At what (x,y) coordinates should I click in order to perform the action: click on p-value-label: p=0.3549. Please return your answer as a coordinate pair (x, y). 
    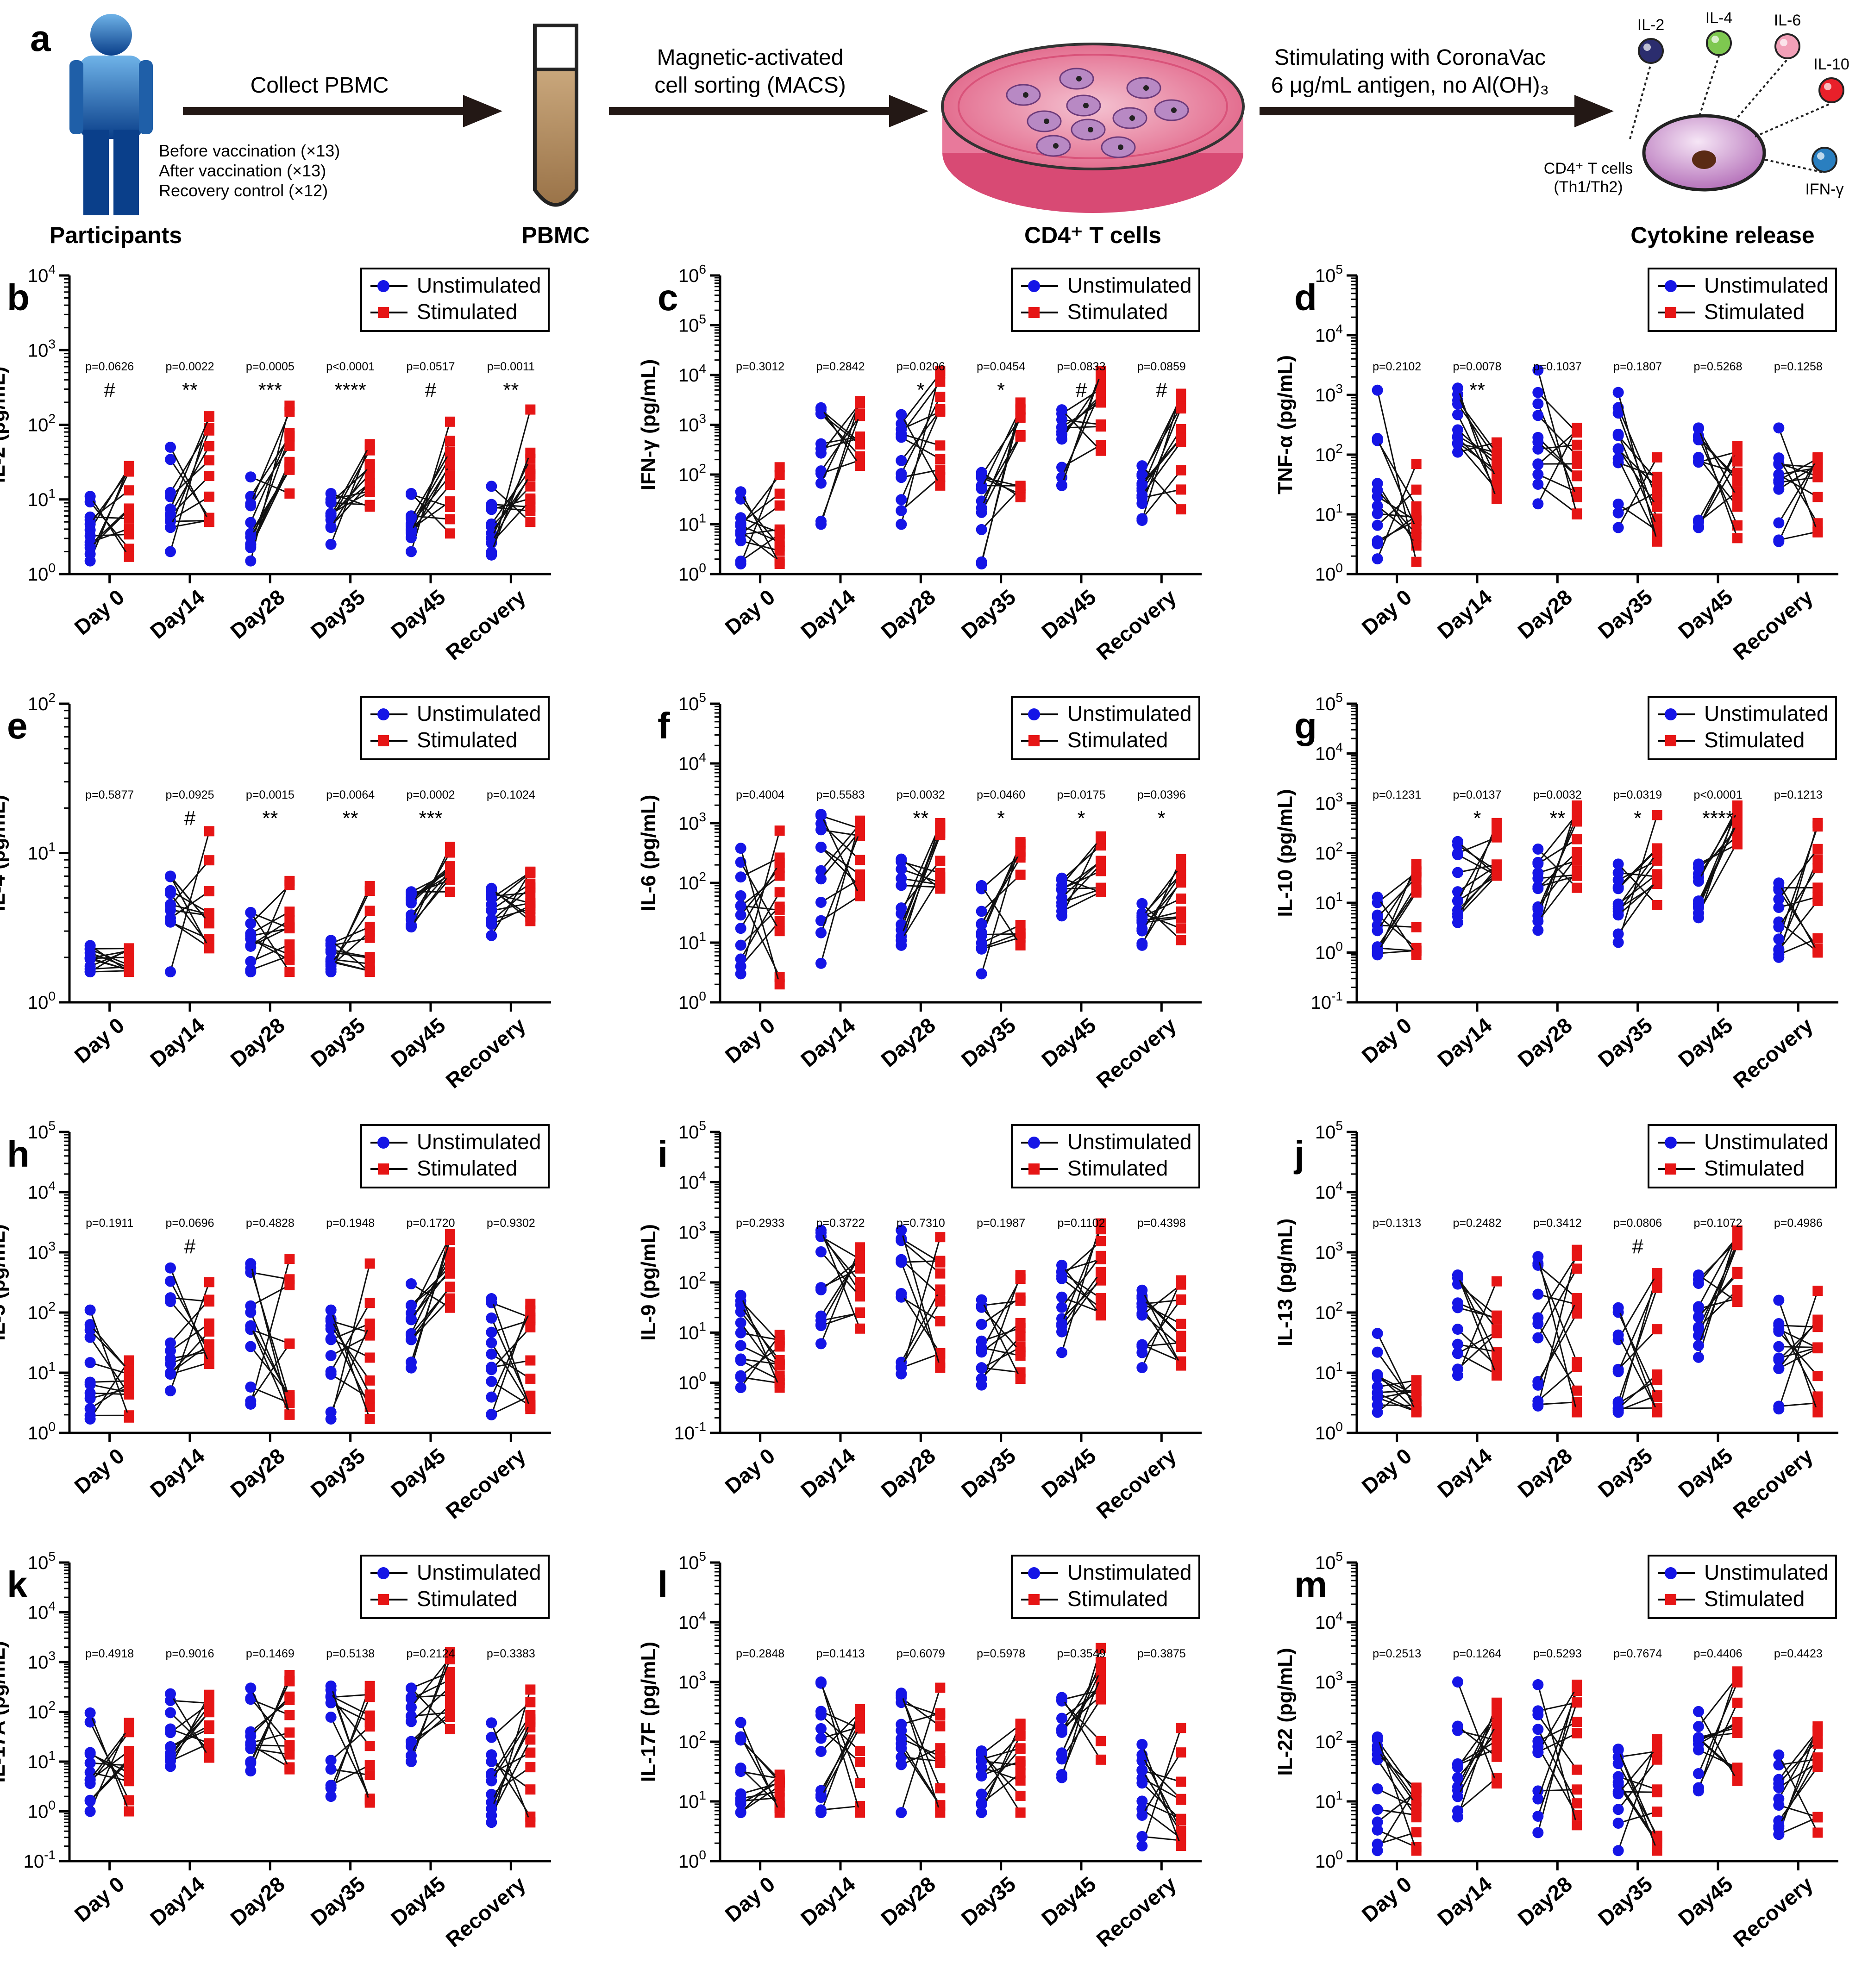
    Looking at the image, I should click on (1082, 1653).